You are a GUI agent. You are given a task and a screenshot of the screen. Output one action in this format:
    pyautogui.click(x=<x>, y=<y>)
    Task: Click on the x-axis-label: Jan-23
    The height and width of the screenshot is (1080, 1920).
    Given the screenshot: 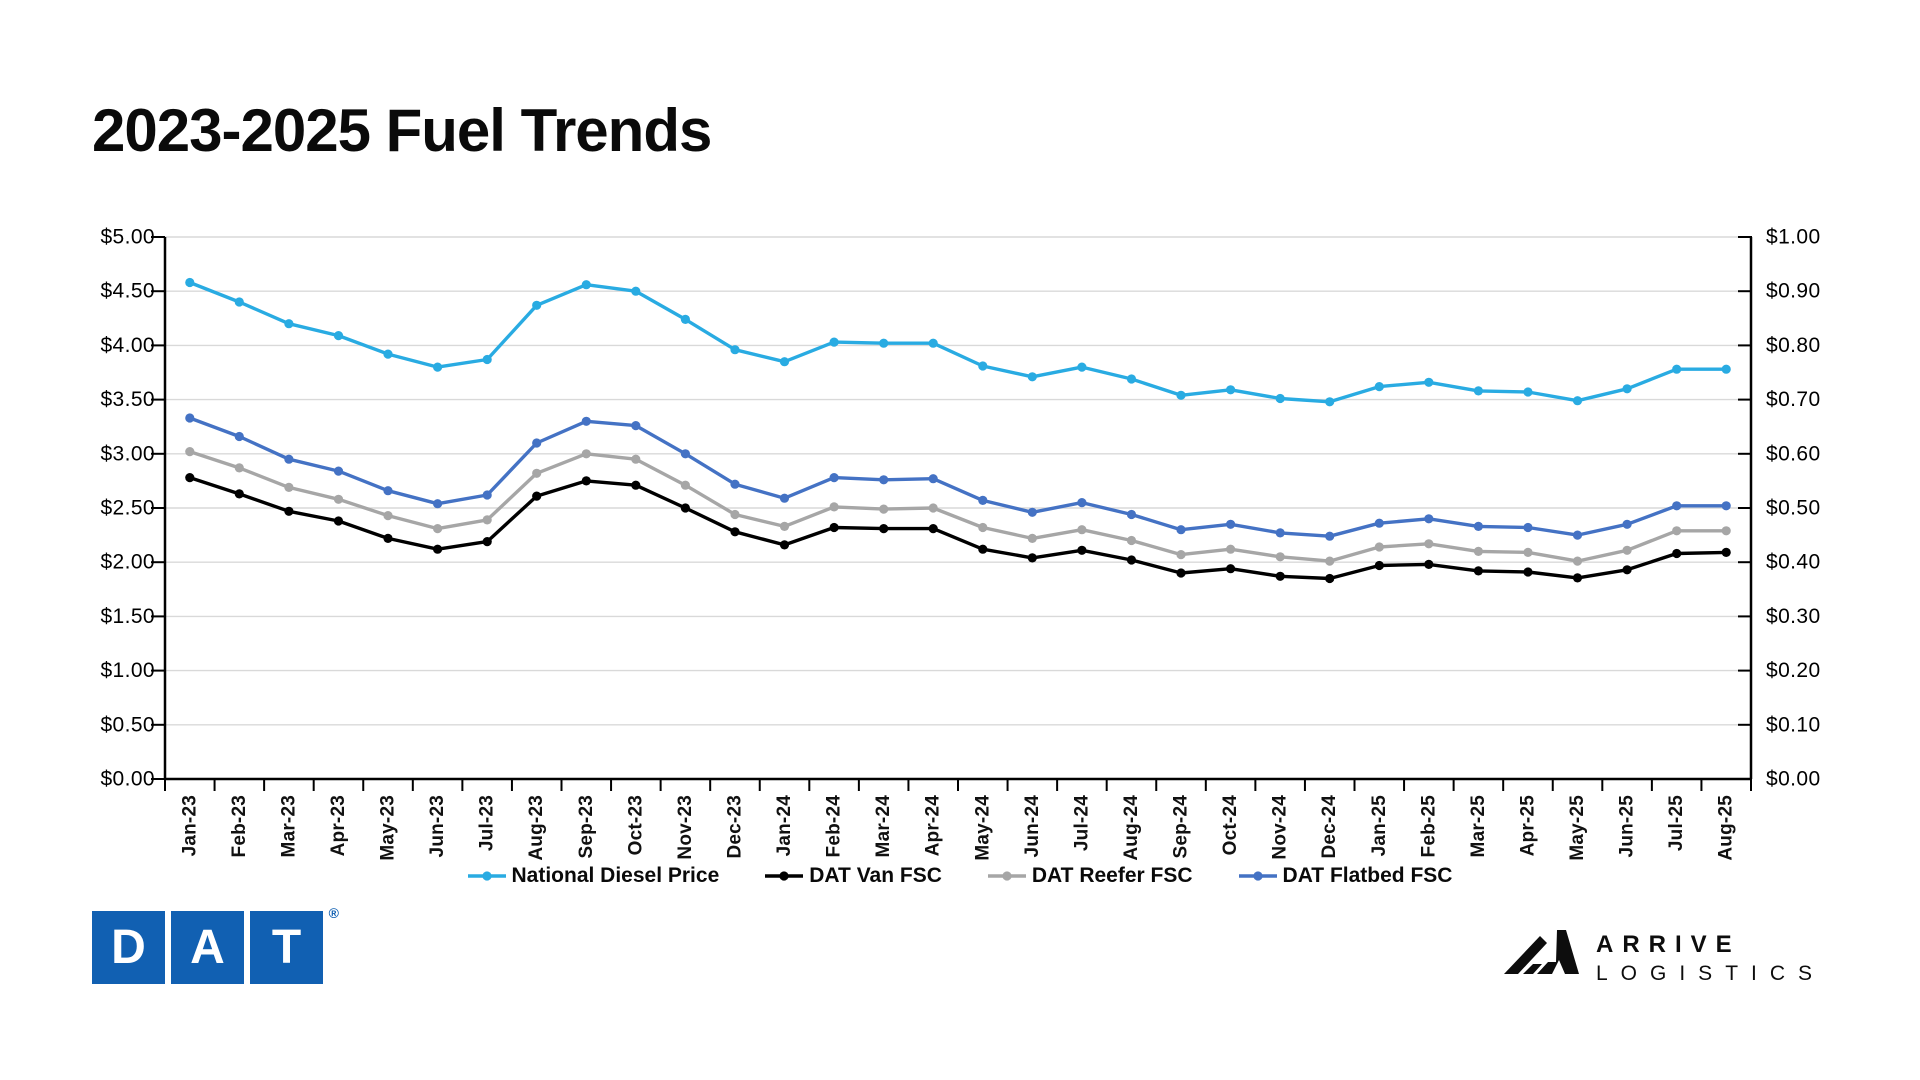 What is the action you would take?
    pyautogui.click(x=189, y=825)
    